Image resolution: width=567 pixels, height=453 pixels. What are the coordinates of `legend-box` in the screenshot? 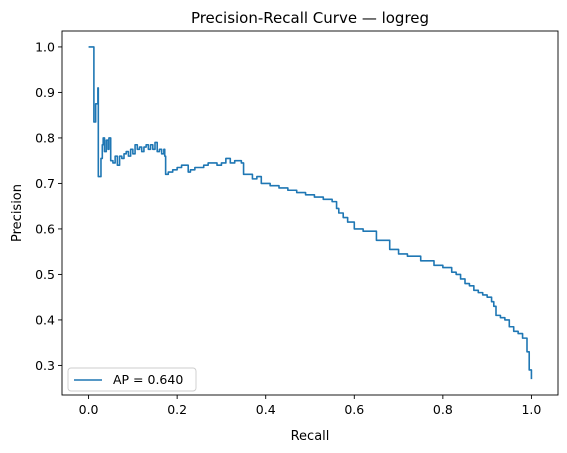 It's located at (132, 379).